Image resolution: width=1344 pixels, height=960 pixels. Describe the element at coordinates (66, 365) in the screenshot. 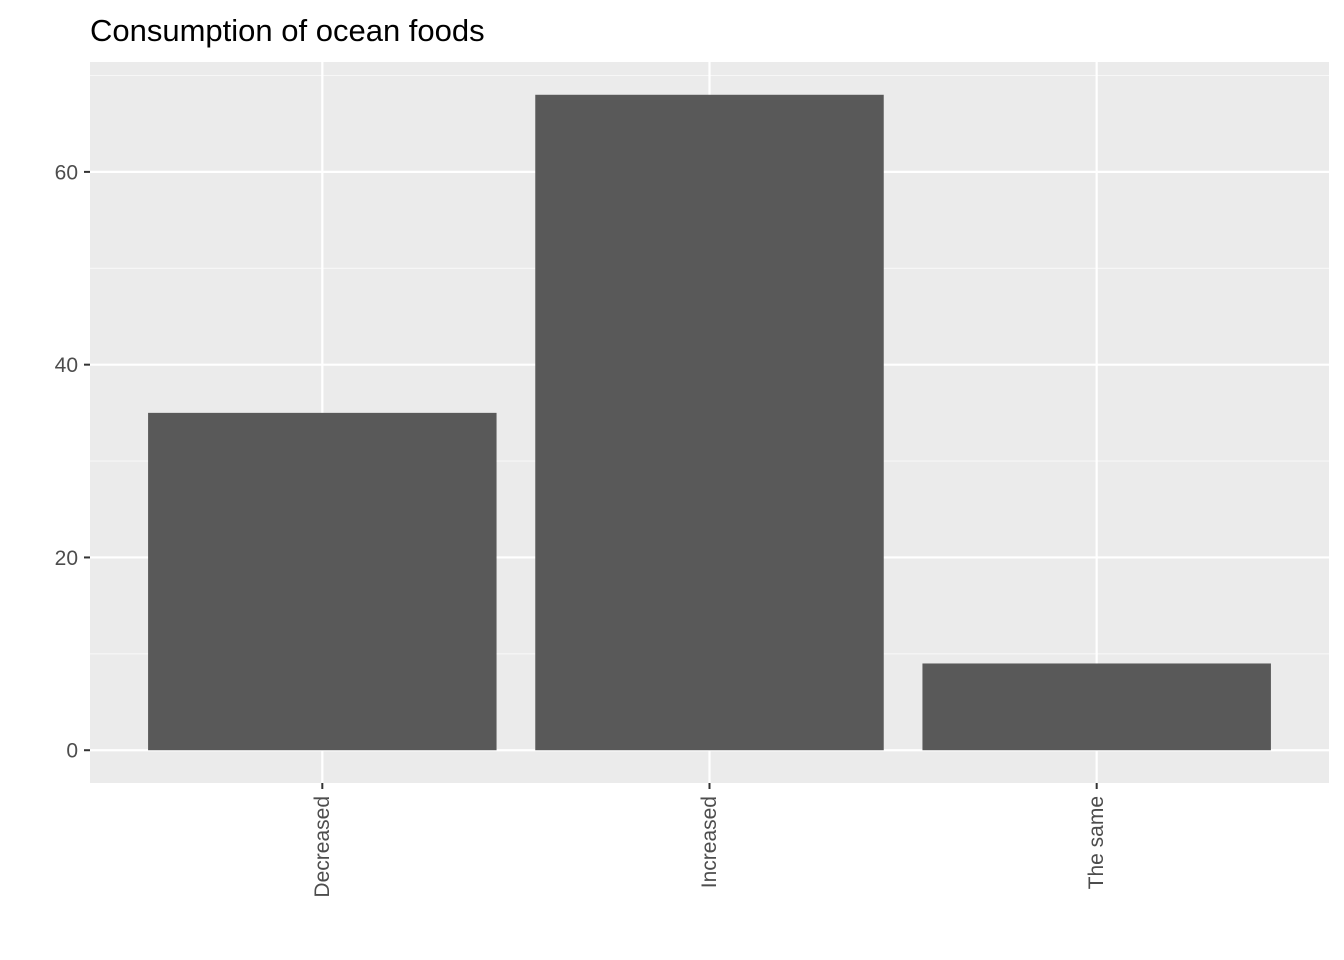

I see `y-tick-label: 40` at that location.